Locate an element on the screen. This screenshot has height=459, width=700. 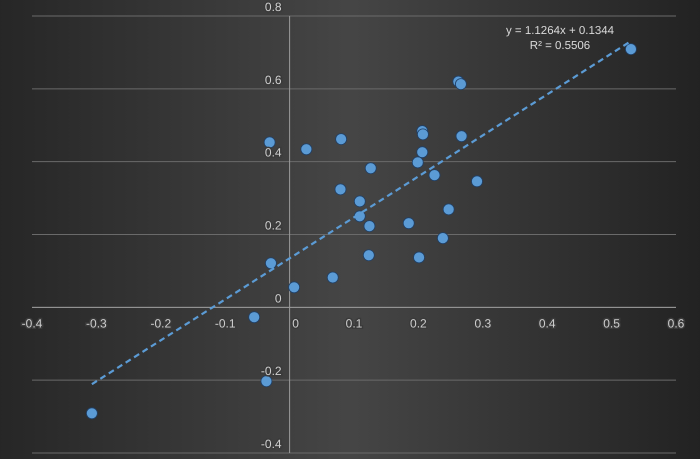
annotation: y = 1.1264x + 0.1344 is located at coordinates (560, 31).